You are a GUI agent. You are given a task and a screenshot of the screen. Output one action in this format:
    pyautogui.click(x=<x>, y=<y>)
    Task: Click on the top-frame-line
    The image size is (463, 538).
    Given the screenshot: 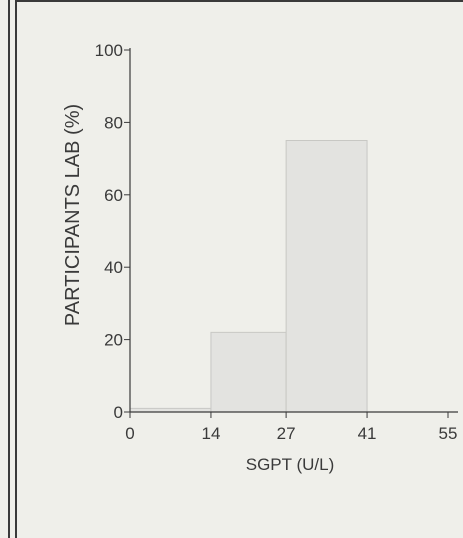 What is the action you would take?
    pyautogui.click(x=239, y=1)
    